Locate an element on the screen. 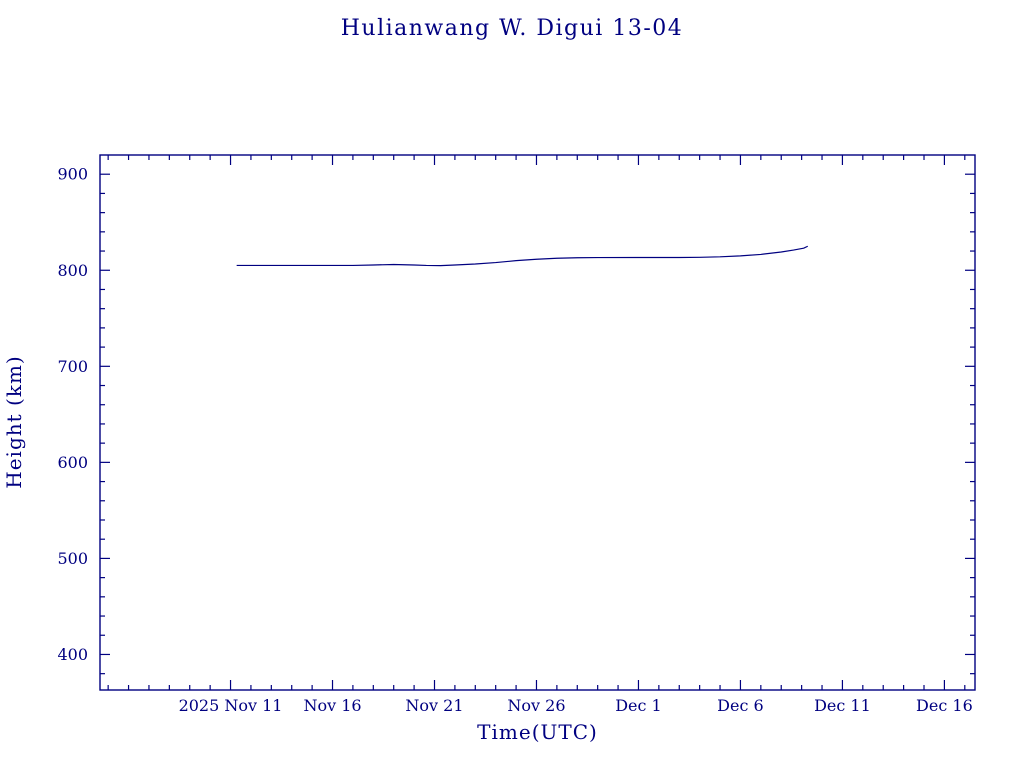 Image resolution: width=1024 pixels, height=768 pixels. data-line-orbit-height is located at coordinates (522, 256).